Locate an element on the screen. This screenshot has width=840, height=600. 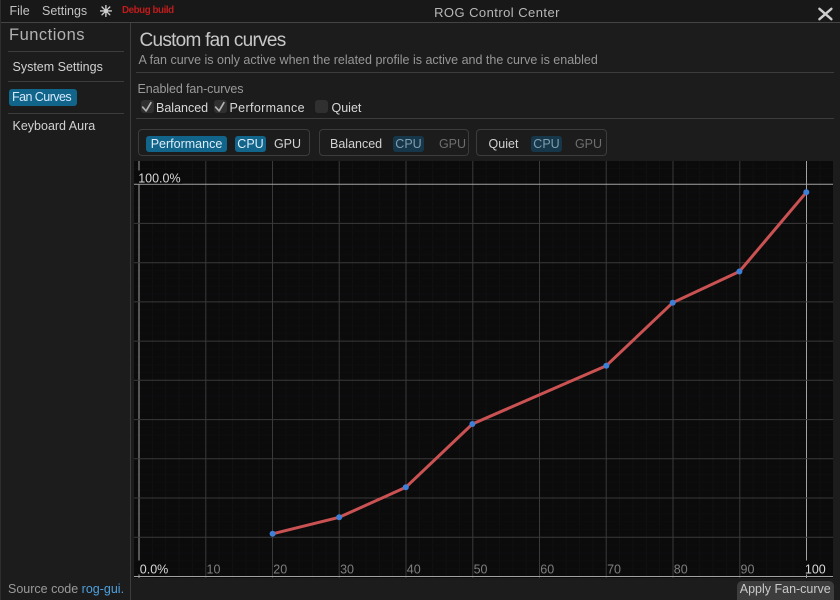
svg-text: 50 is located at coordinates (481, 569).